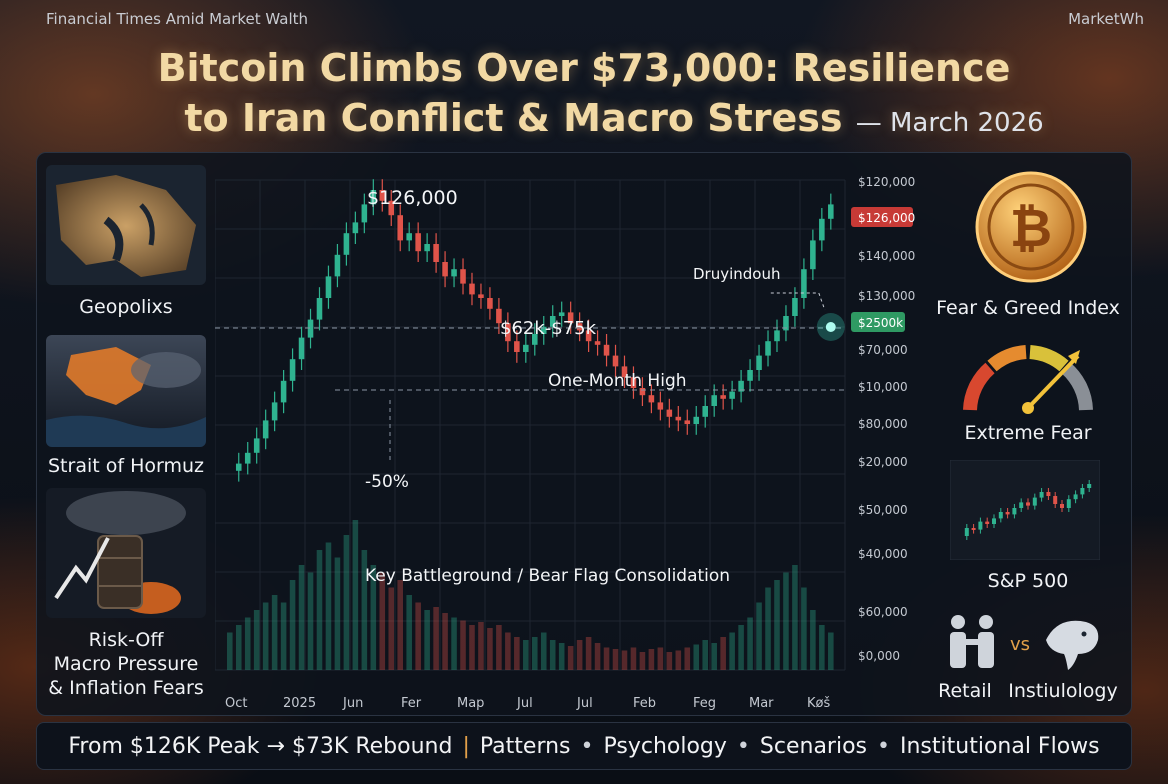 Image resolution: width=1168 pixels, height=784 pixels. I want to click on x-tick-label: Map, so click(470, 703).